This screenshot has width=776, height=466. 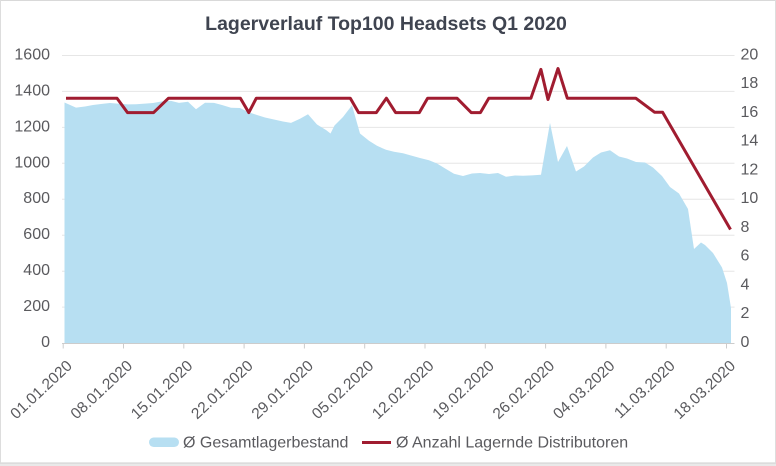 What do you see at coordinates (745, 285) in the screenshot?
I see `svg-text: 4` at bounding box center [745, 285].